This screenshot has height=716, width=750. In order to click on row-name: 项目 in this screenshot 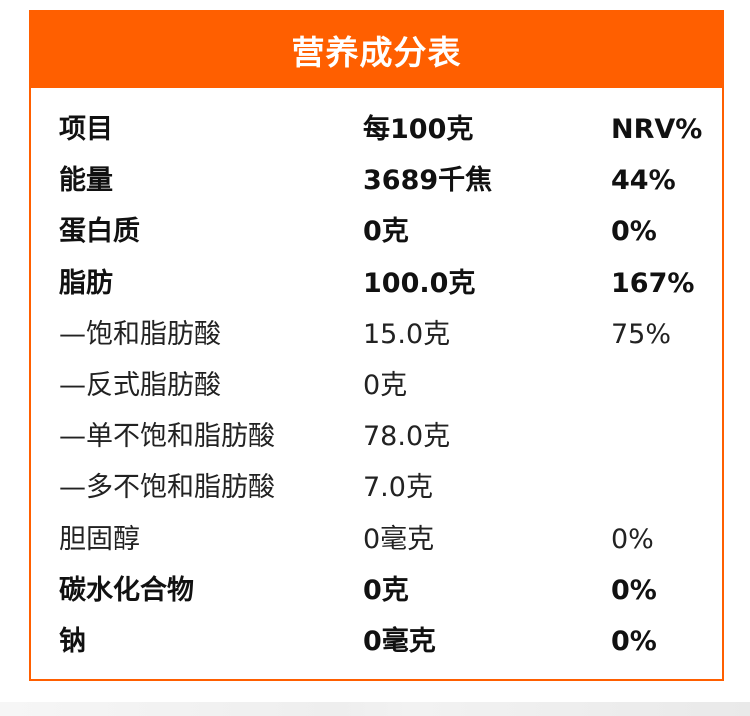, I will do `click(86, 129)`.